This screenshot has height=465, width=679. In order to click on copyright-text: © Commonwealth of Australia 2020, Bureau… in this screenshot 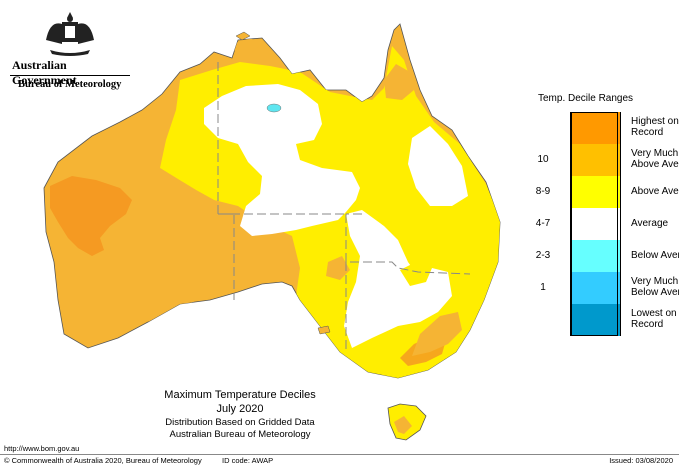, I will do `click(103, 460)`.